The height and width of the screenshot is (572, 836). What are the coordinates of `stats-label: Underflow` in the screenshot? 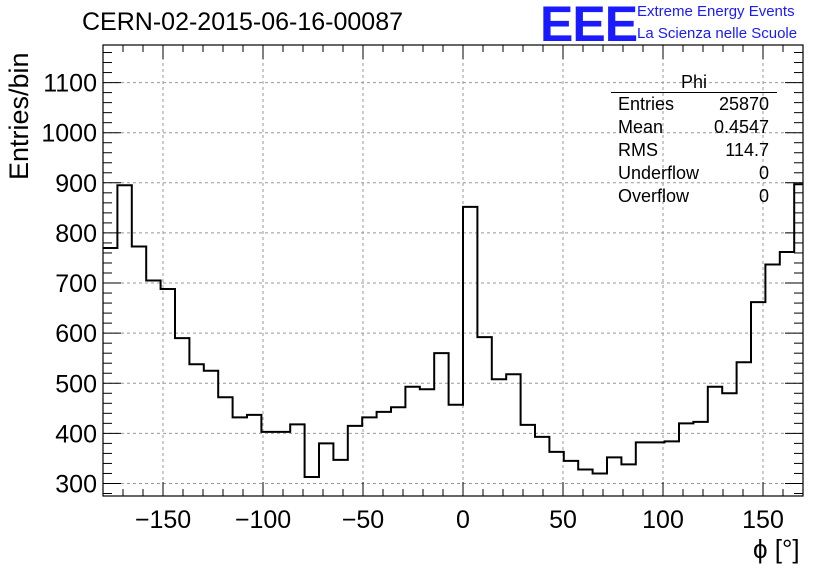 It's located at (659, 173).